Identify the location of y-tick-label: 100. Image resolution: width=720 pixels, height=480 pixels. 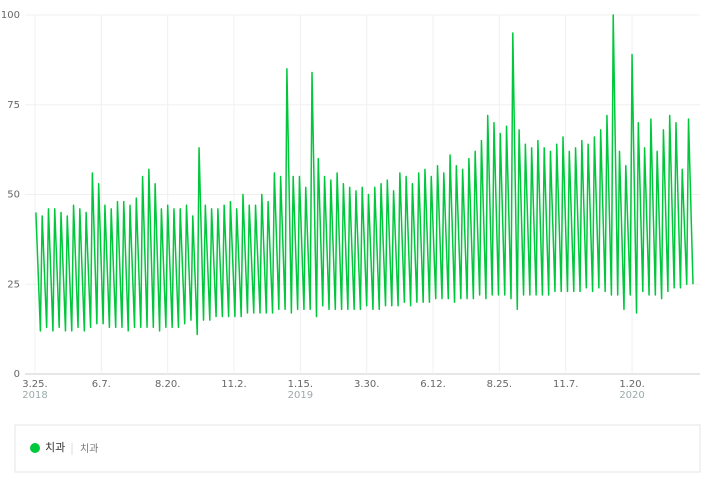
(10, 15).